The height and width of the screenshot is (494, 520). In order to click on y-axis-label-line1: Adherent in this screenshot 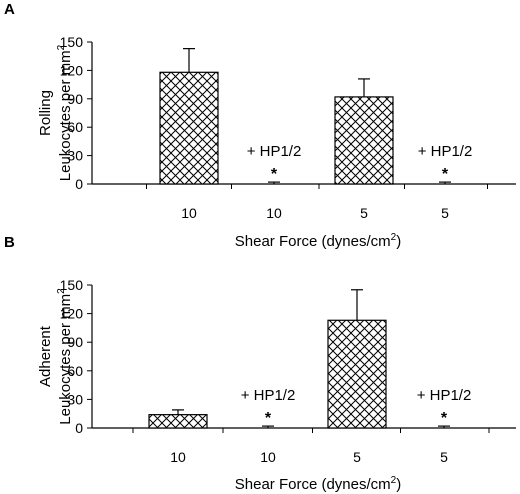, I will do `click(45, 356)`.